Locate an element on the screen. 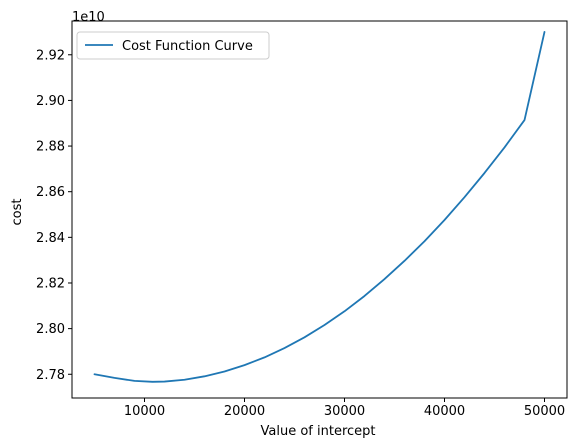 The height and width of the screenshot is (448, 576). legend: Cost Function Curve is located at coordinates (173, 45).